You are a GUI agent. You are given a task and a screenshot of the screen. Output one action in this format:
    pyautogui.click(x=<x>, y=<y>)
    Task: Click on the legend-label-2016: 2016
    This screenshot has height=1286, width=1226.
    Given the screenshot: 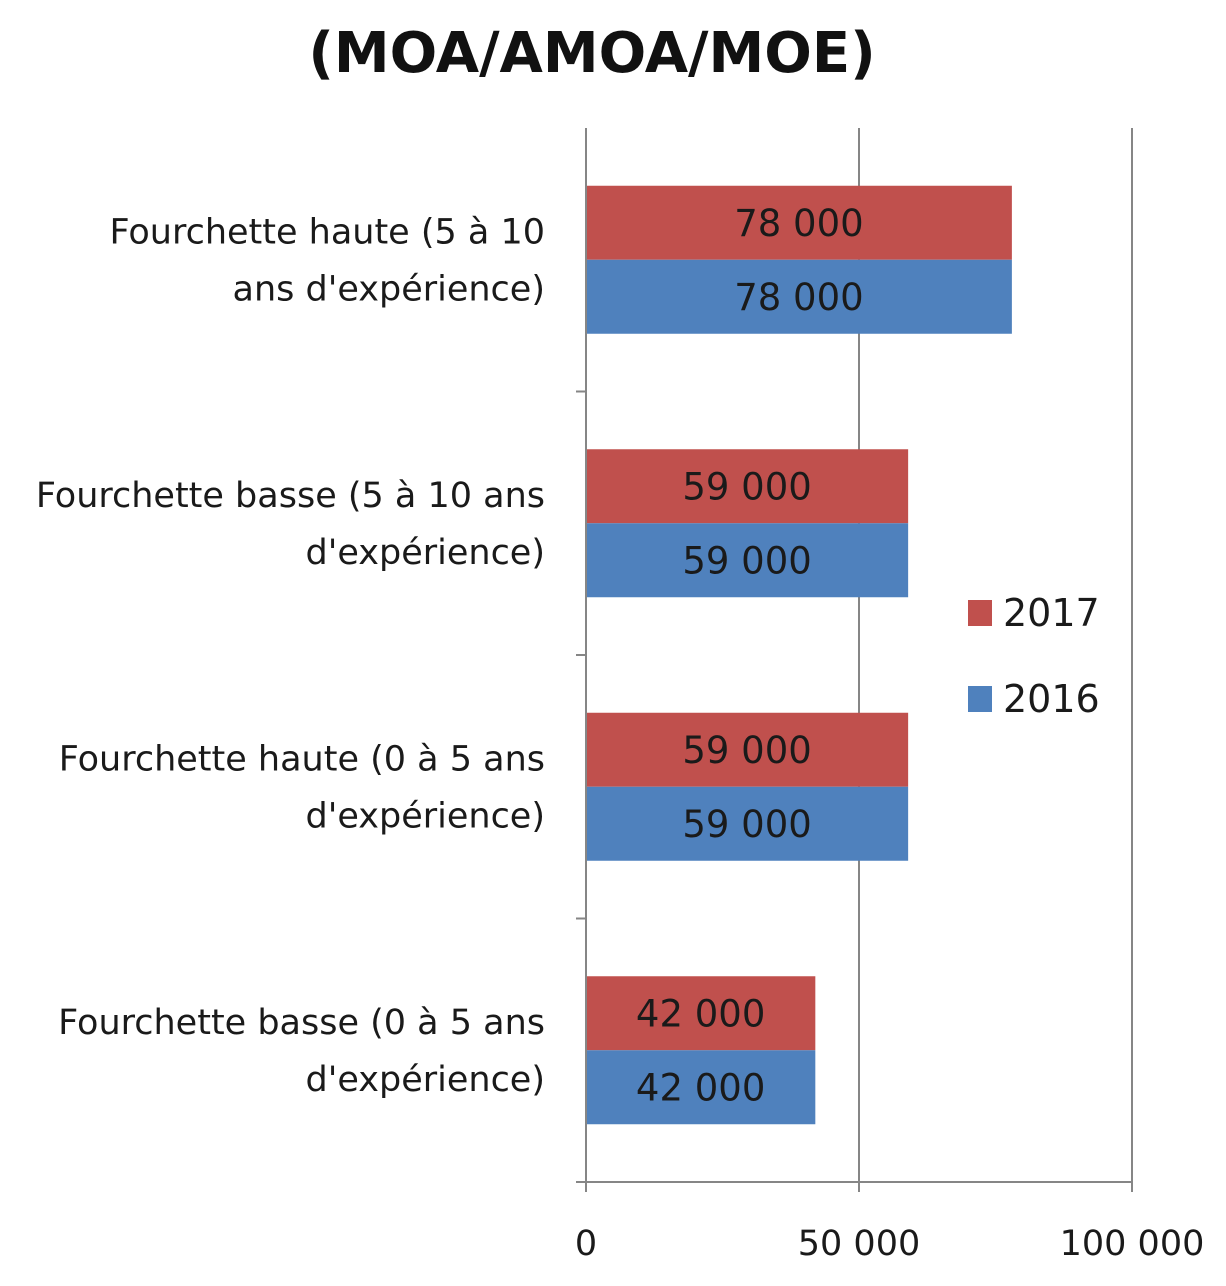 What is the action you would take?
    pyautogui.click(x=1051, y=699)
    